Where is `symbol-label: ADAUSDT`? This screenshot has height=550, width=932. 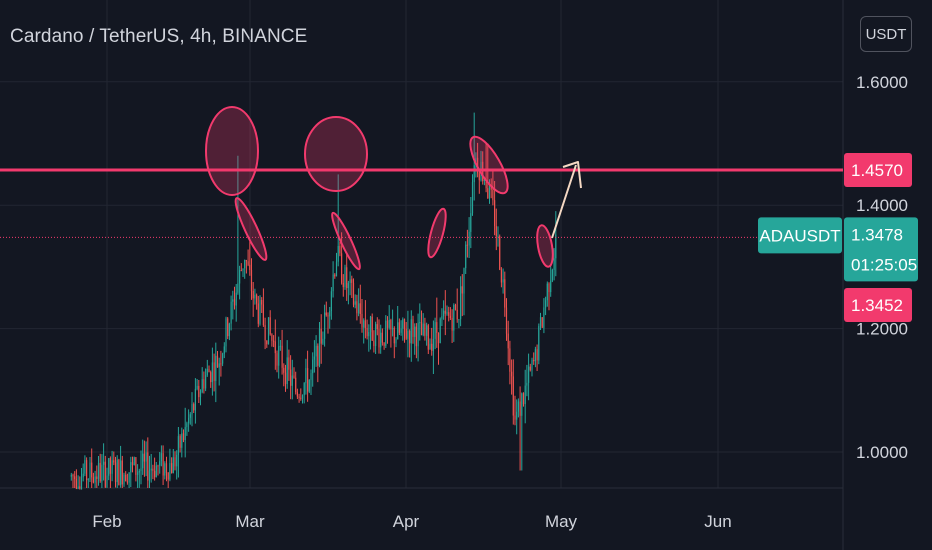 symbol-label: ADAUSDT is located at coordinates (799, 235).